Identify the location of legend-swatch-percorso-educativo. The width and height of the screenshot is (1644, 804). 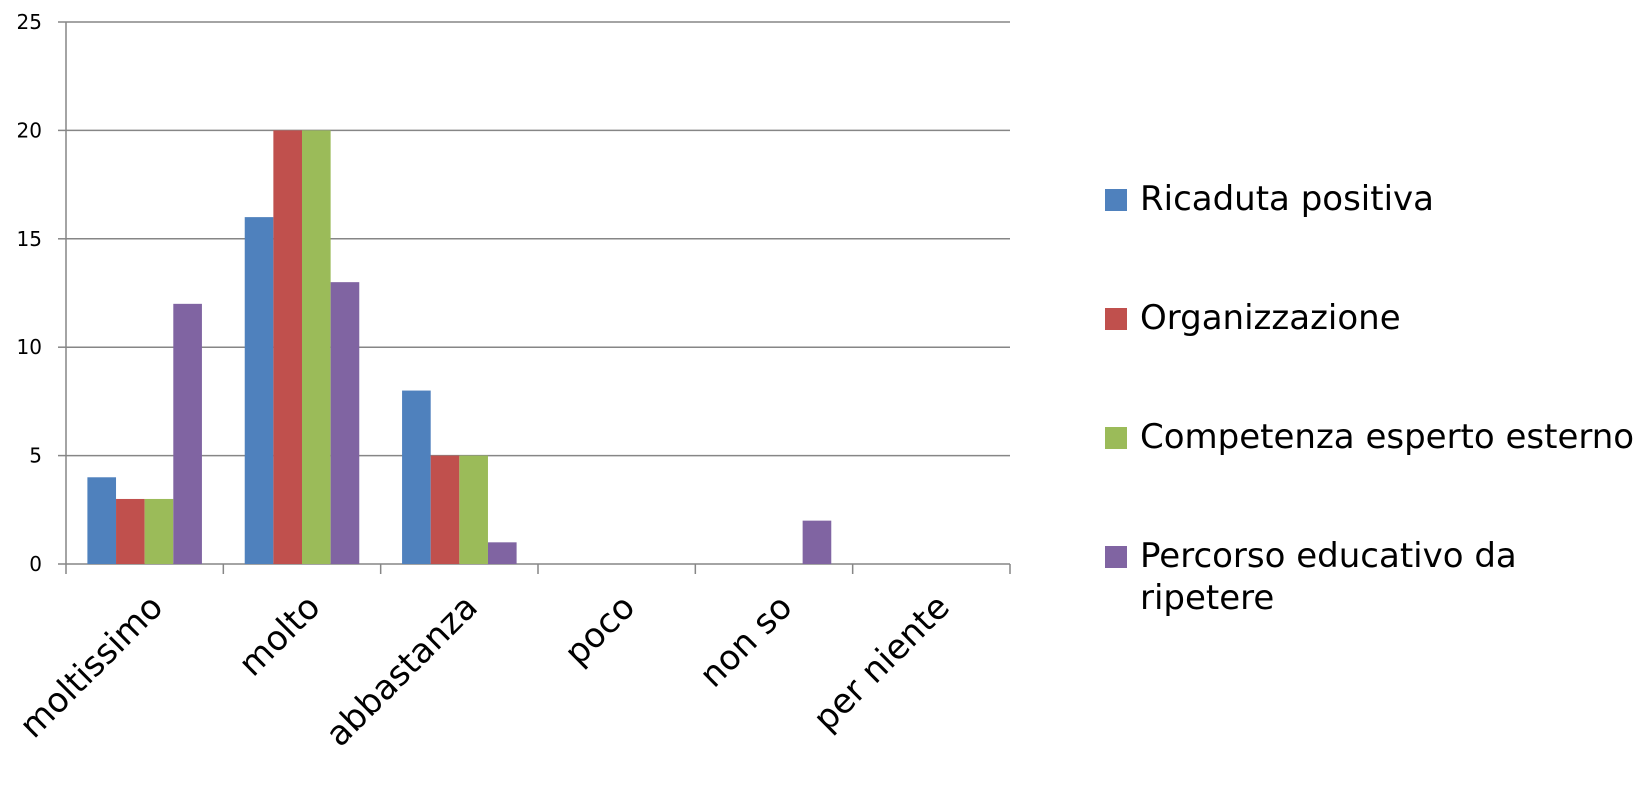
(1116, 557).